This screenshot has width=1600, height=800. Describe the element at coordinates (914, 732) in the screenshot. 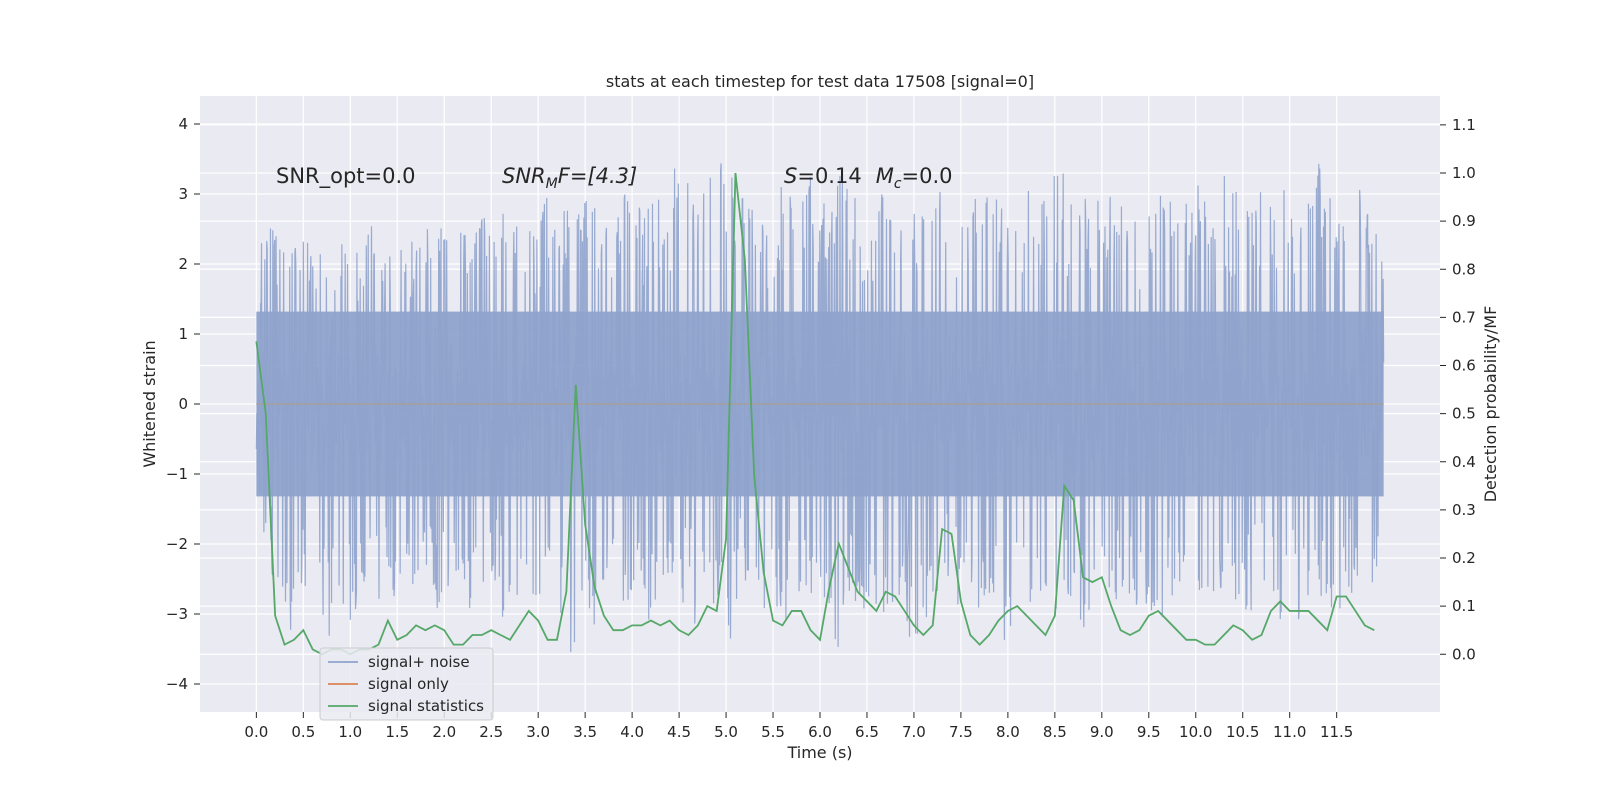

I see `x-tick-label: 7.0` at that location.